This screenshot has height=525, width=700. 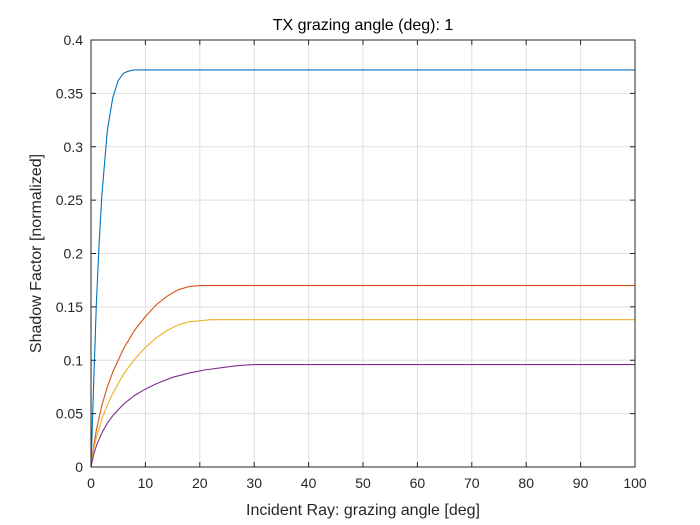 I want to click on x-tick-label: 60, so click(x=418, y=483).